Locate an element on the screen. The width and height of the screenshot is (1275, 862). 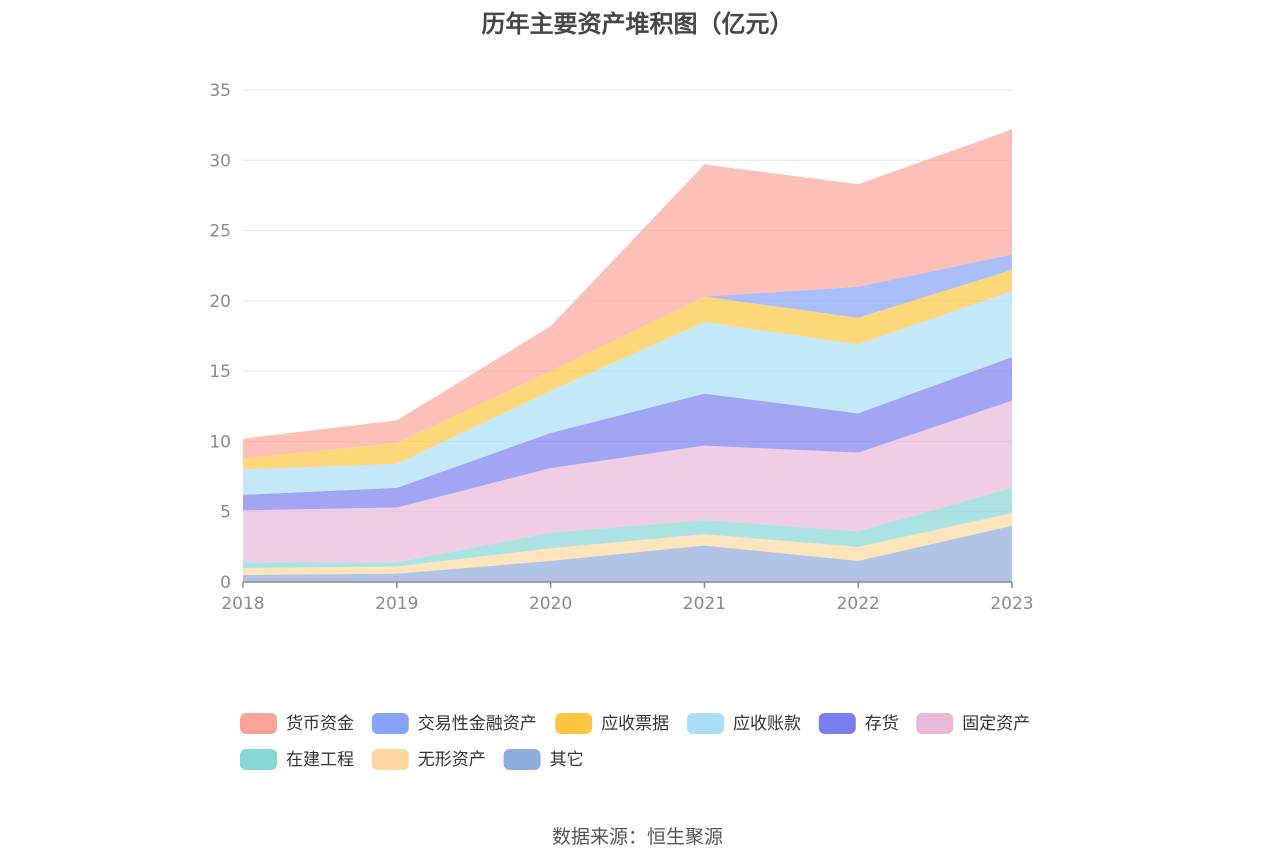
x-tick-label: 2018 is located at coordinates (242, 604).